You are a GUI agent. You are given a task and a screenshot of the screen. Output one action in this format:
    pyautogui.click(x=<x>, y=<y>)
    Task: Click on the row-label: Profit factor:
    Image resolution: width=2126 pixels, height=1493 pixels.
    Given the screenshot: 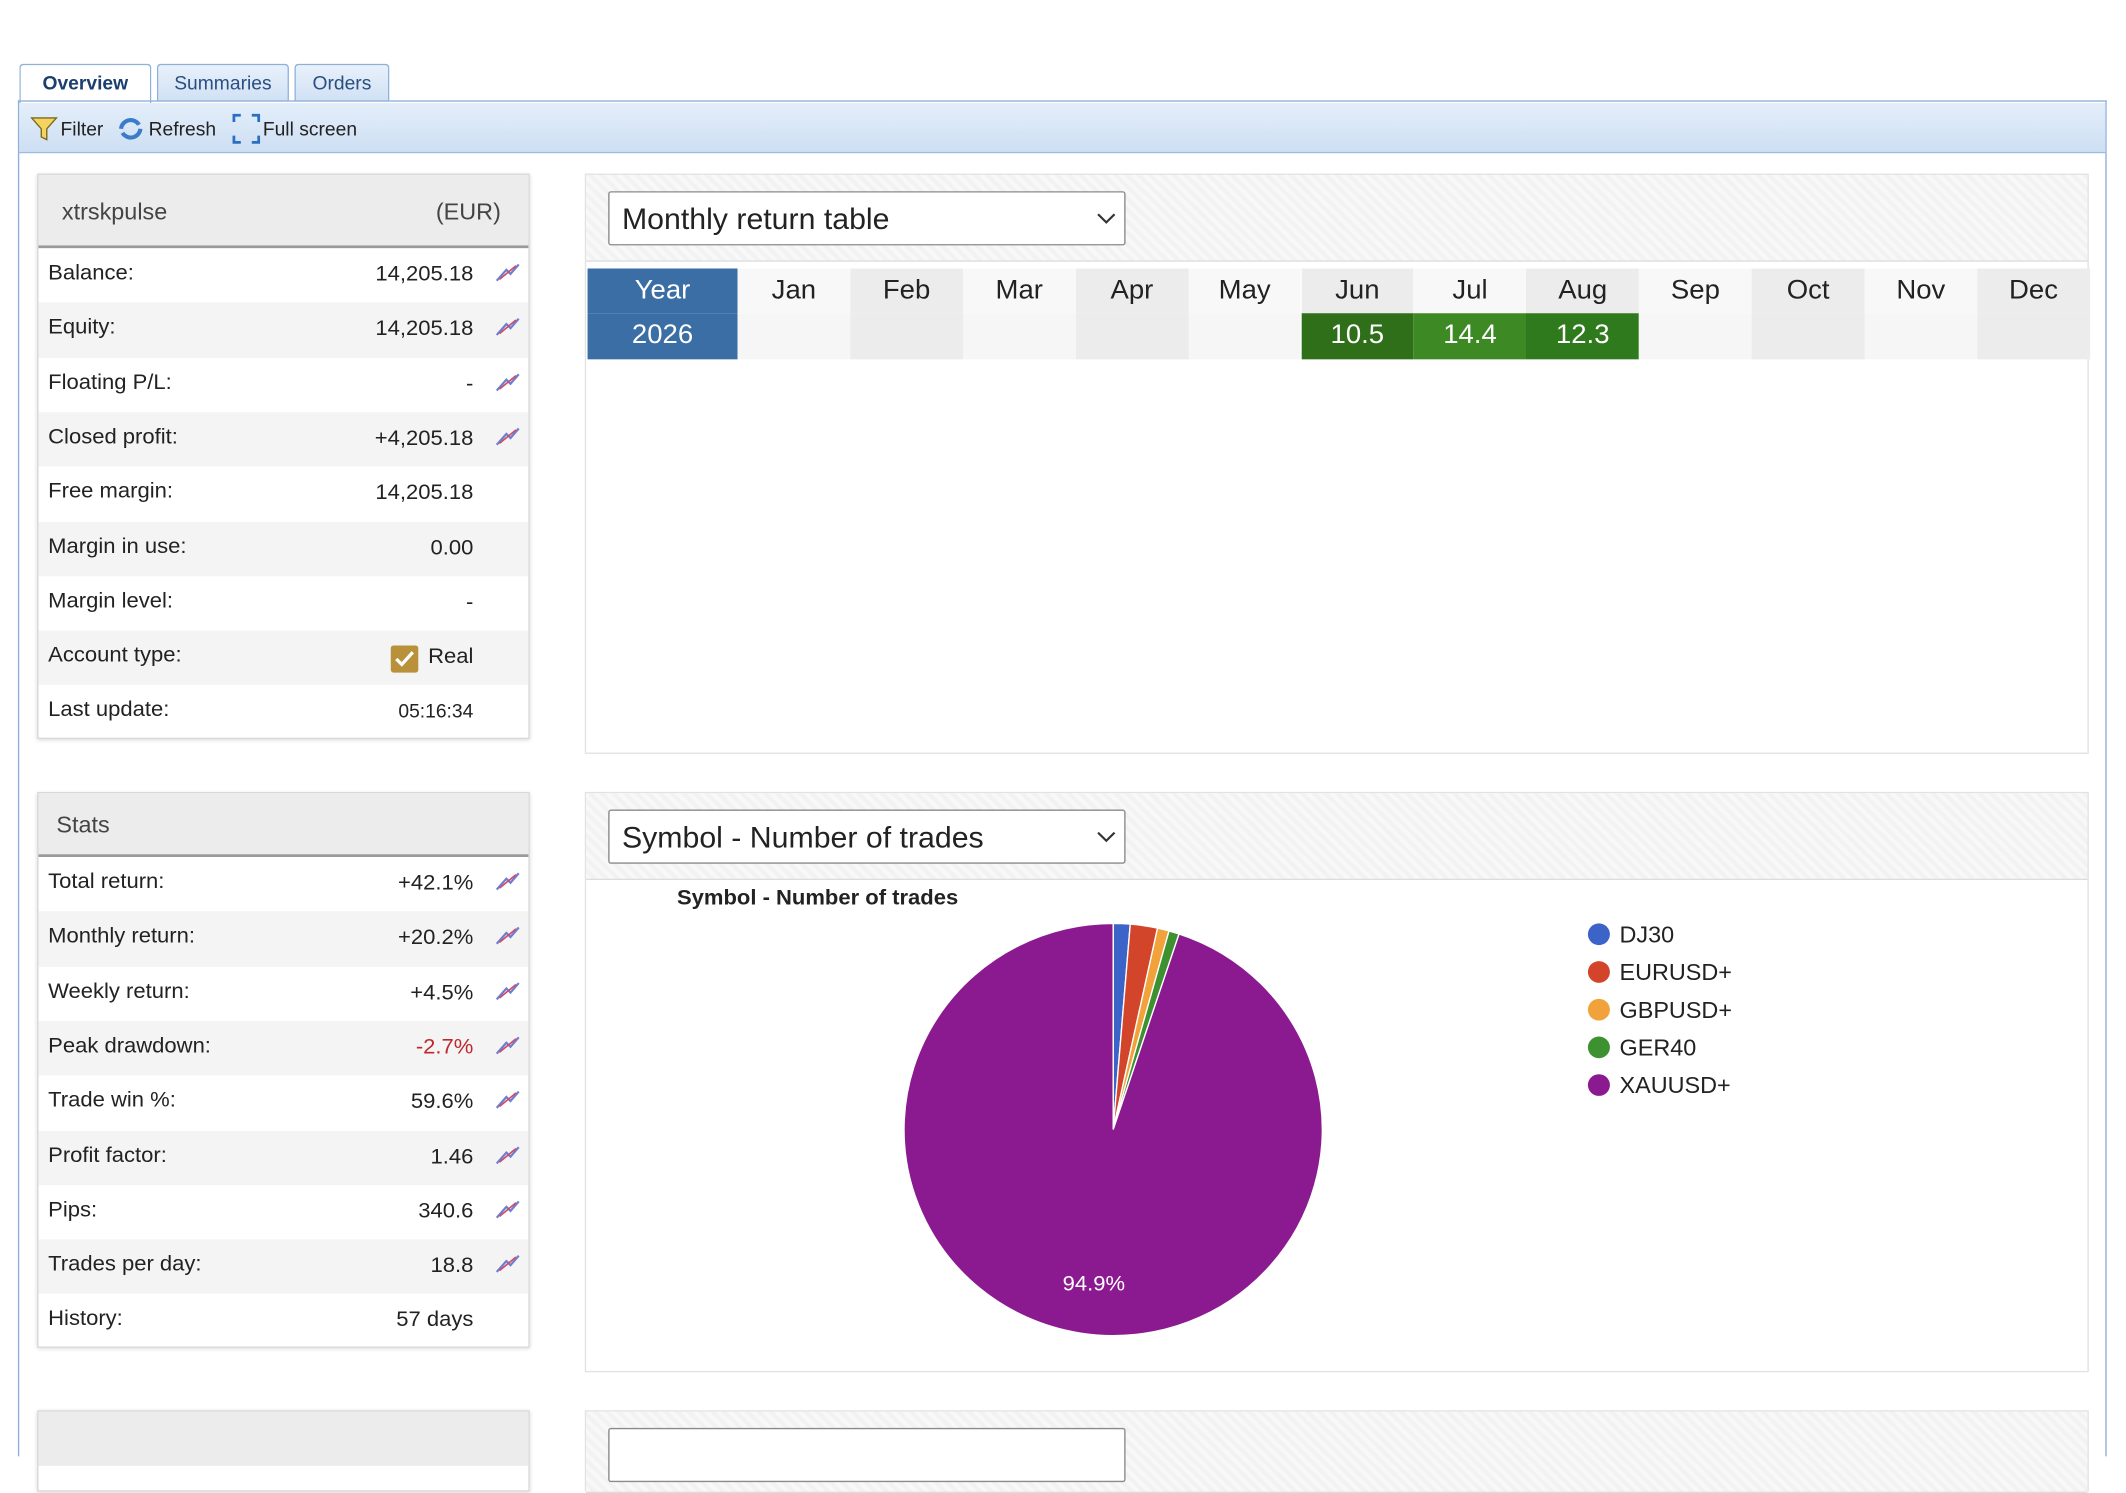 What is the action you would take?
    pyautogui.click(x=107, y=1155)
    